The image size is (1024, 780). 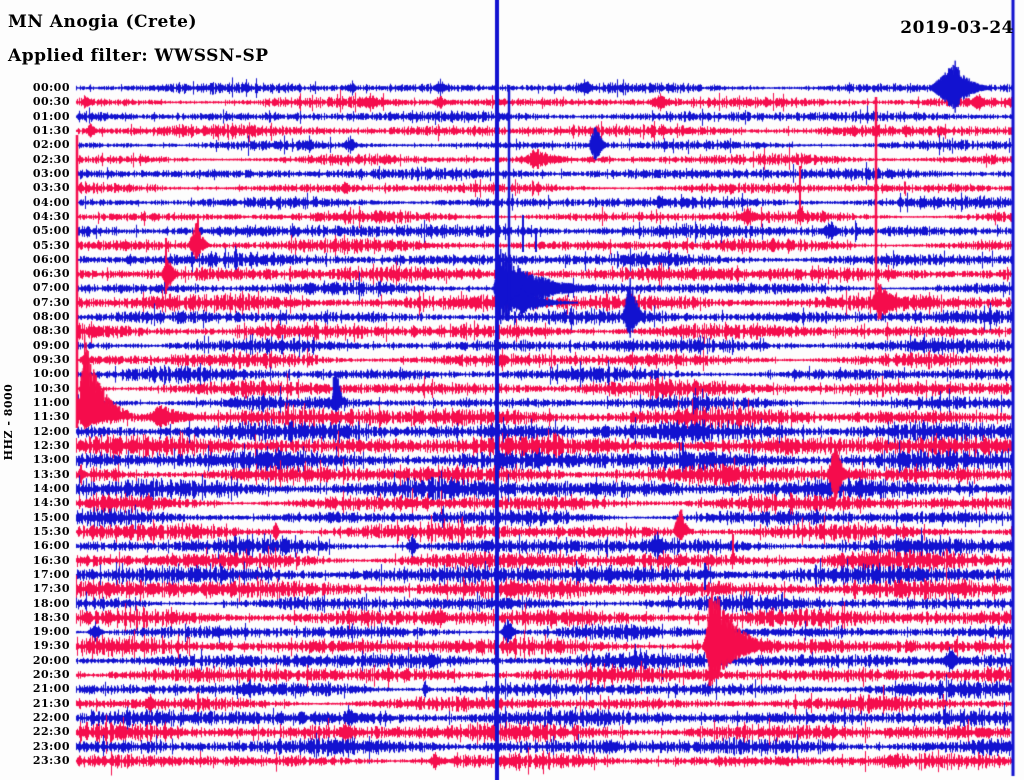 I want to click on time-label: 15:30, so click(x=51, y=531).